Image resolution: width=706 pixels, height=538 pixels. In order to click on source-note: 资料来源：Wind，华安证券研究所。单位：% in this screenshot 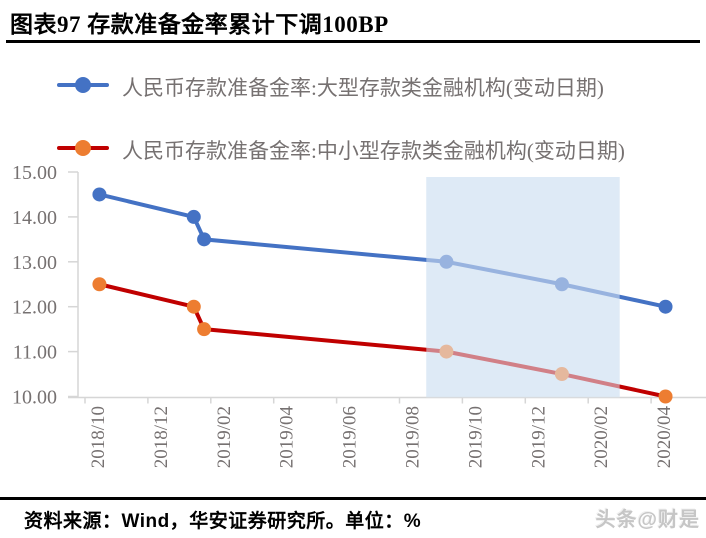, I will do `click(223, 521)`.